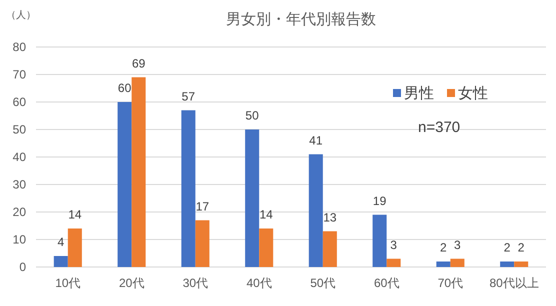 The image size is (556, 306). What do you see at coordinates (195, 283) in the screenshot?
I see `x-tick-label: 30代` at bounding box center [195, 283].